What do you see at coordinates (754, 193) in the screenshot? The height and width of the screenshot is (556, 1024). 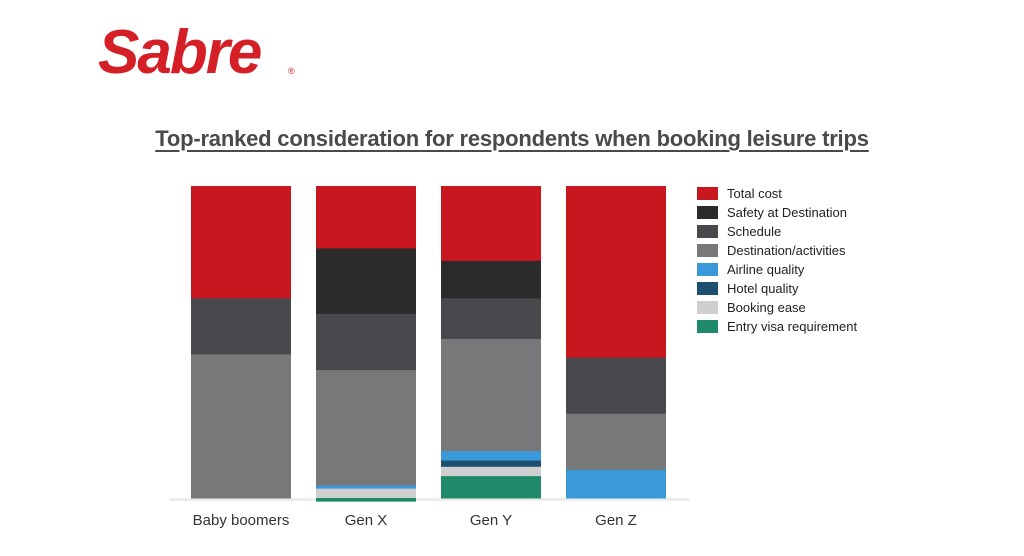 I see `legend-label: Total cost` at bounding box center [754, 193].